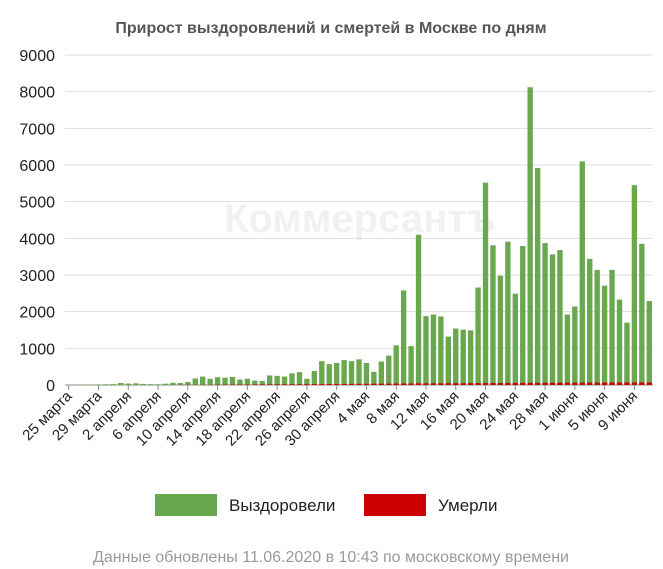 The width and height of the screenshot is (663, 569). Describe the element at coordinates (353, 408) in the screenshot. I see `x-tick-label: 4 мая` at that location.